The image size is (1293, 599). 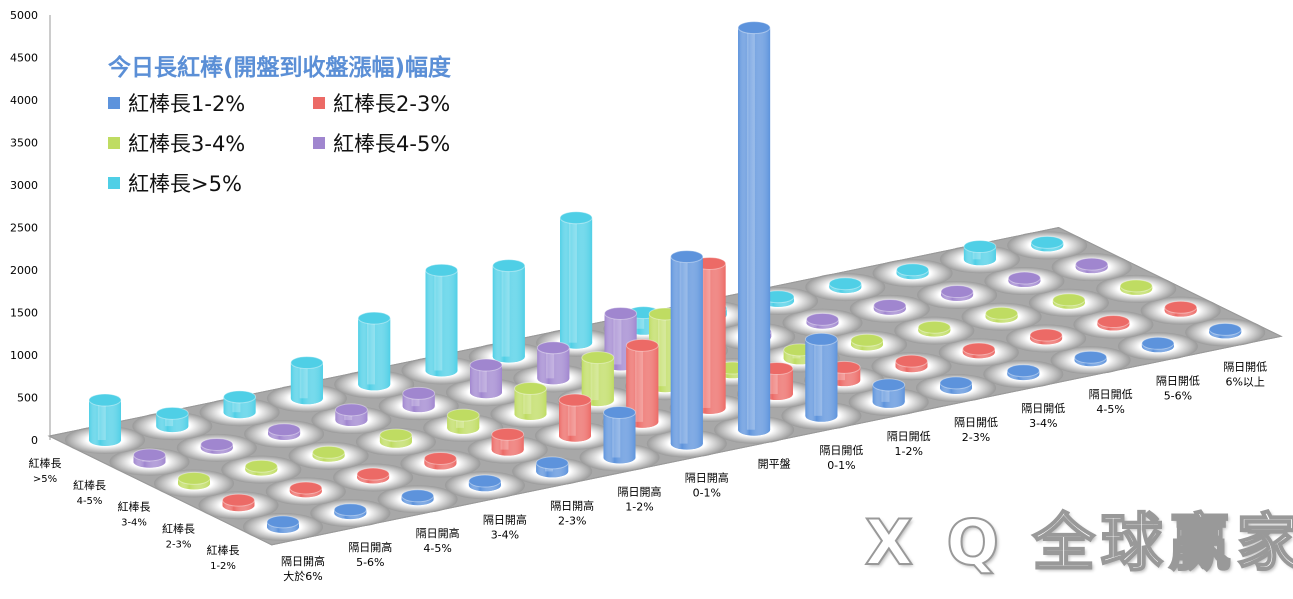 What do you see at coordinates (1245, 374) in the screenshot?
I see `x-category-label: 隔日開低 6%以上` at bounding box center [1245, 374].